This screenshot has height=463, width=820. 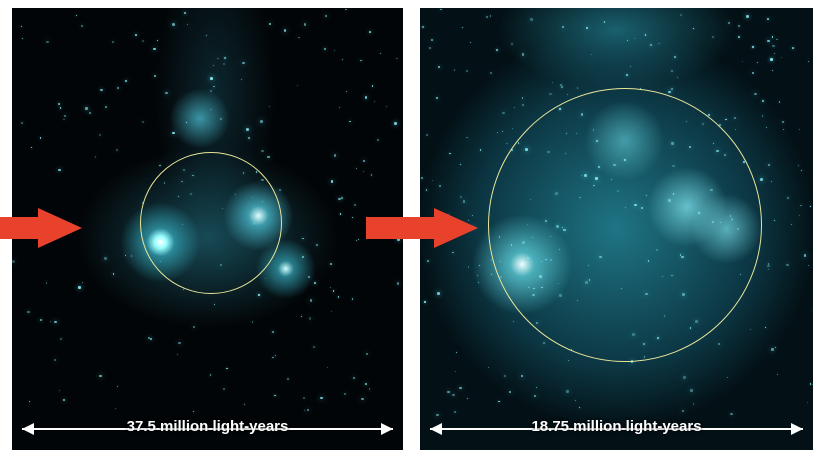 I want to click on scale-bar: 37.5 million light-years, so click(x=207, y=428).